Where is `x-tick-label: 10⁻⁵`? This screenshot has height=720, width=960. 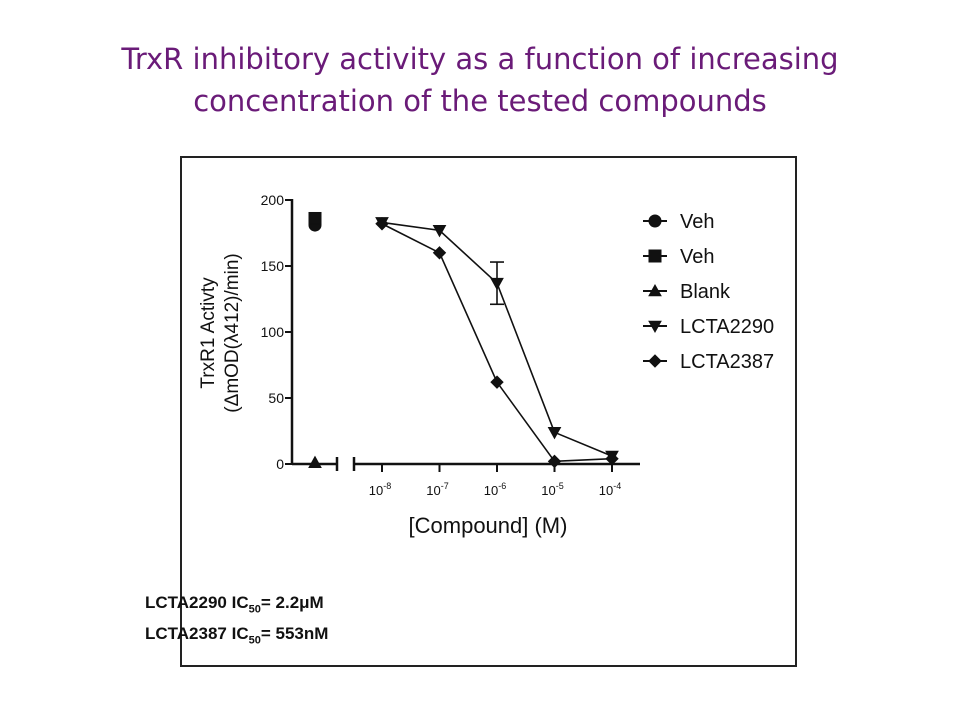
x-tick-label: 10⁻⁵ is located at coordinates (552, 489).